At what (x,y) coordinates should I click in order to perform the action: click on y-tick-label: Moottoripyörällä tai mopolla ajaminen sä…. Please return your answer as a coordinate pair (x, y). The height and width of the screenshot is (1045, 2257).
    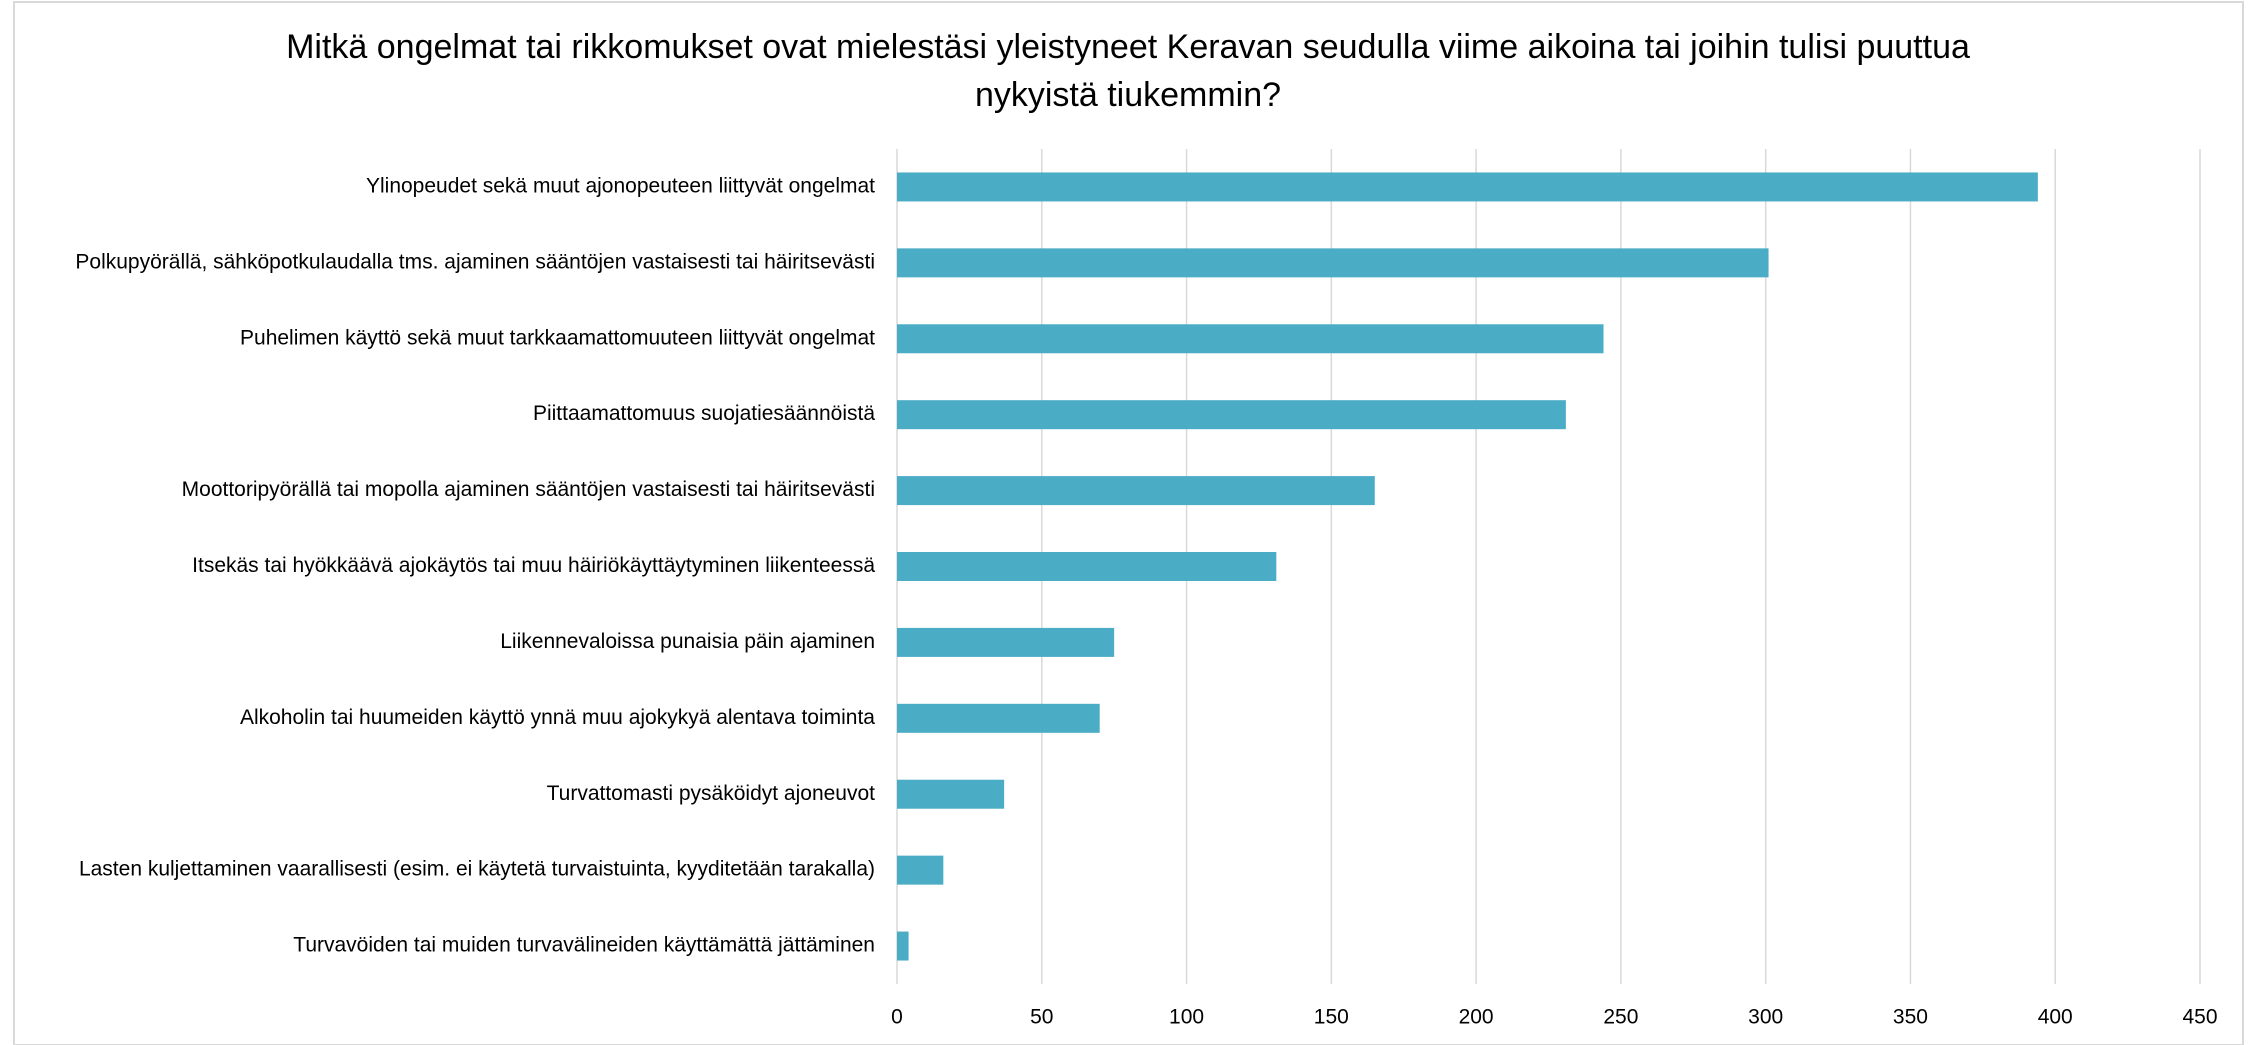
    Looking at the image, I should click on (528, 489).